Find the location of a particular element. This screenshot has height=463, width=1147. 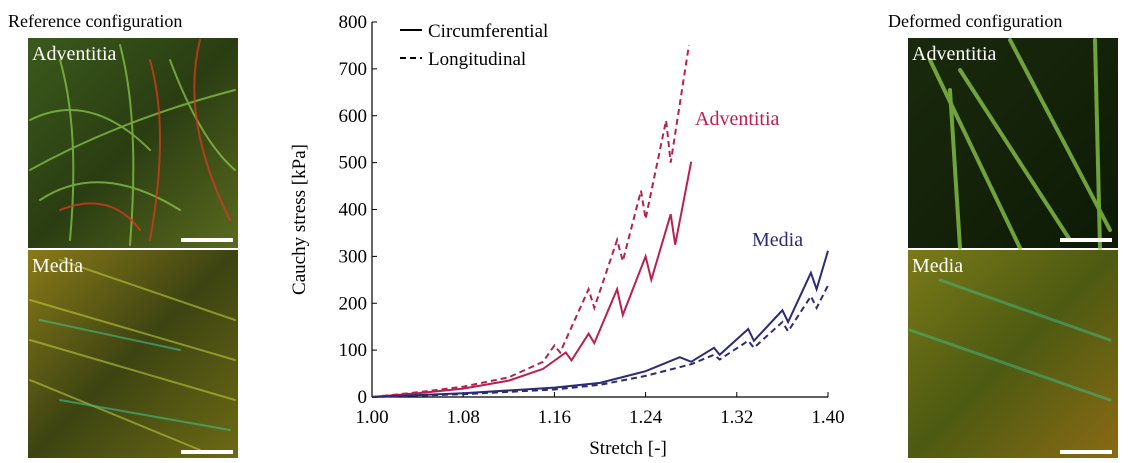

y-tick-label: 100 is located at coordinates (353, 350).